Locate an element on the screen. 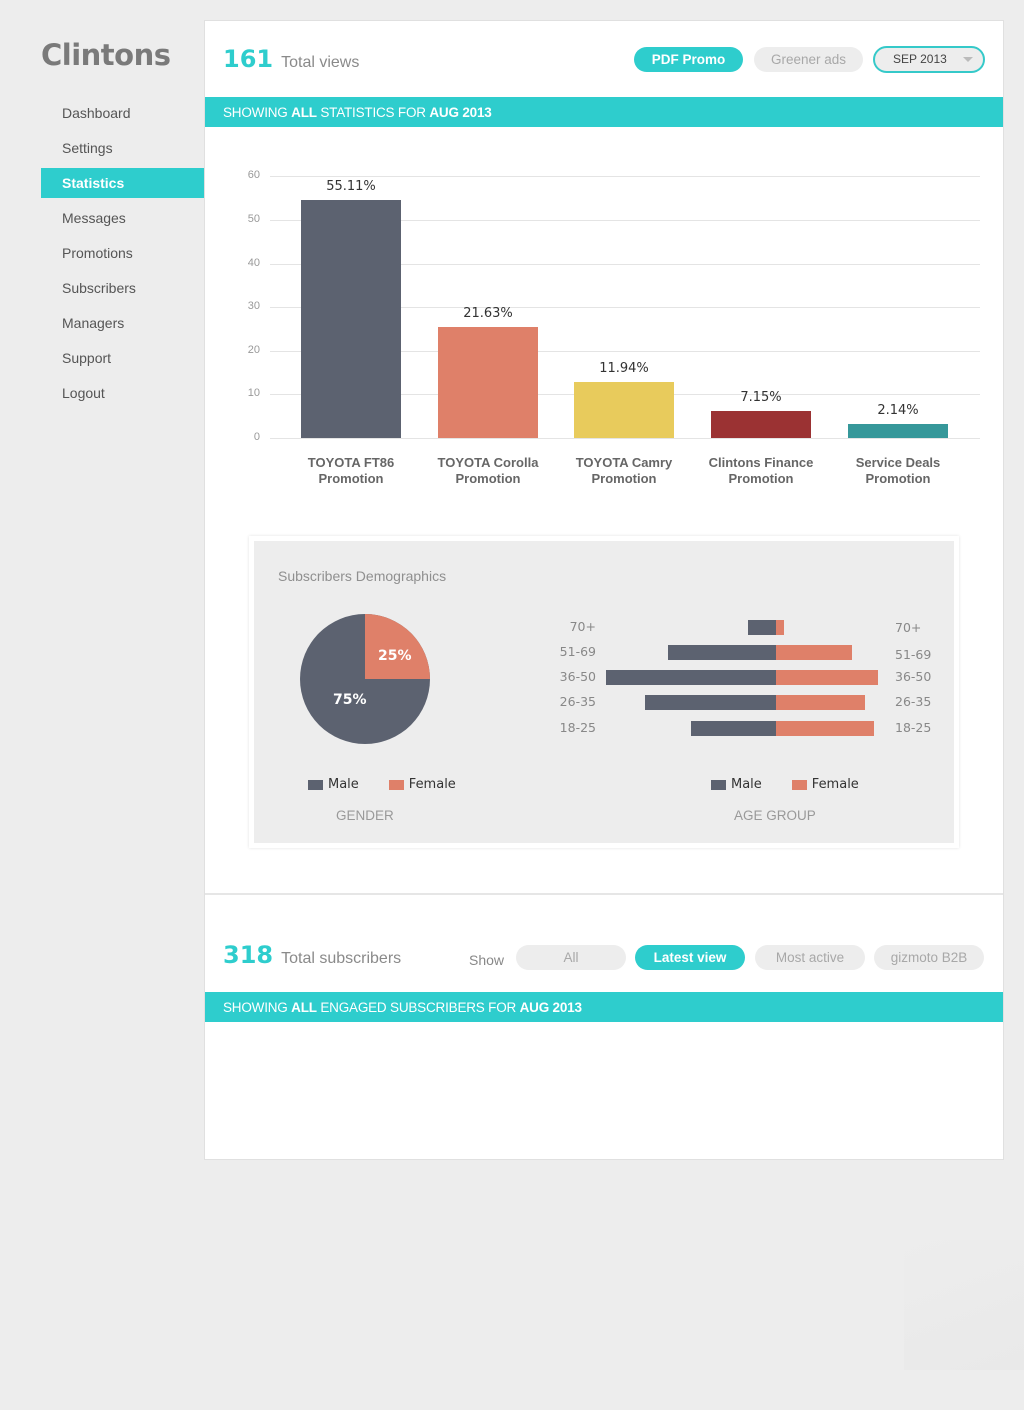 The height and width of the screenshot is (1410, 1024). y-tick-label: 0 is located at coordinates (256, 437).